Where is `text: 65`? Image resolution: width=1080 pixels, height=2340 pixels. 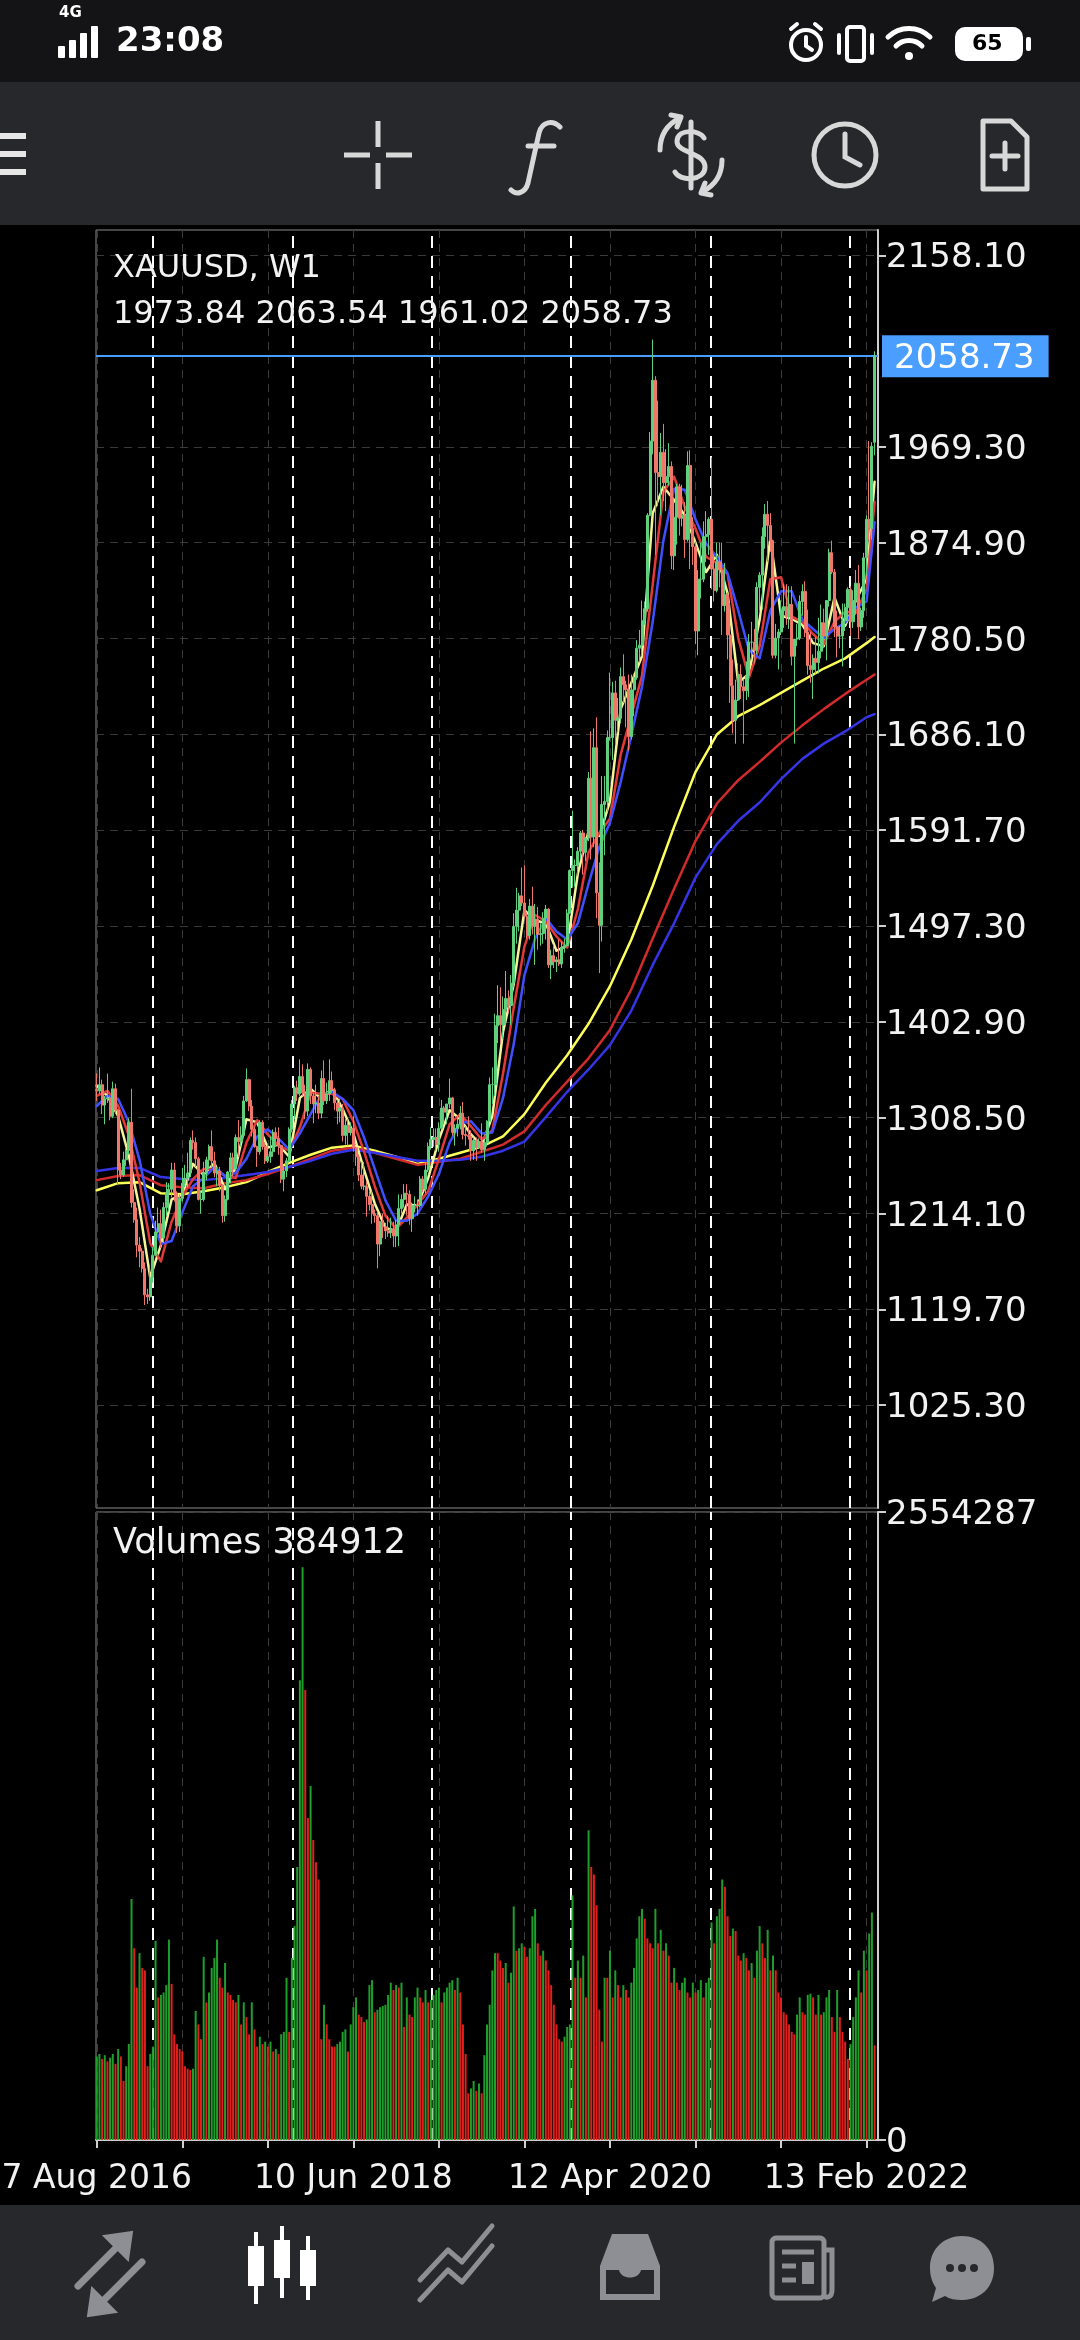
text: 65 is located at coordinates (987, 43).